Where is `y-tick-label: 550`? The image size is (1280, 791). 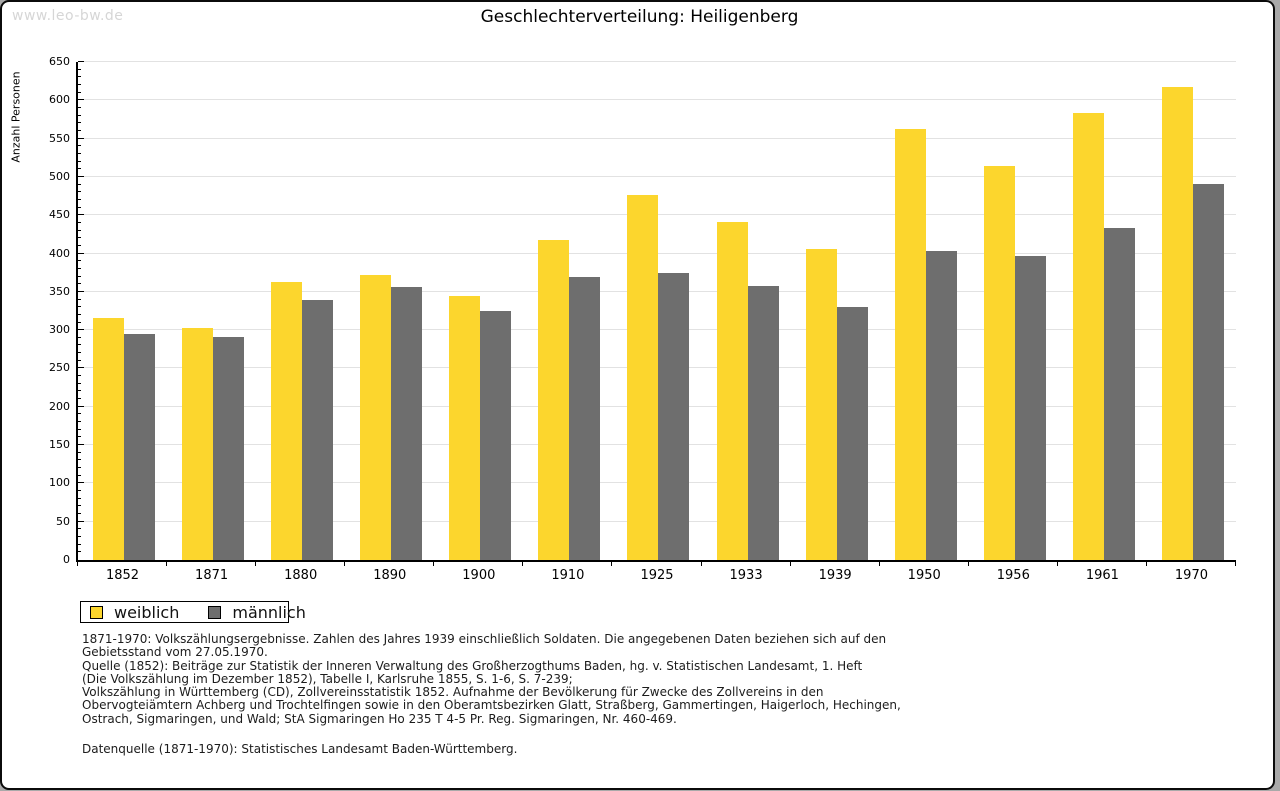 y-tick-label: 550 is located at coordinates (59, 138).